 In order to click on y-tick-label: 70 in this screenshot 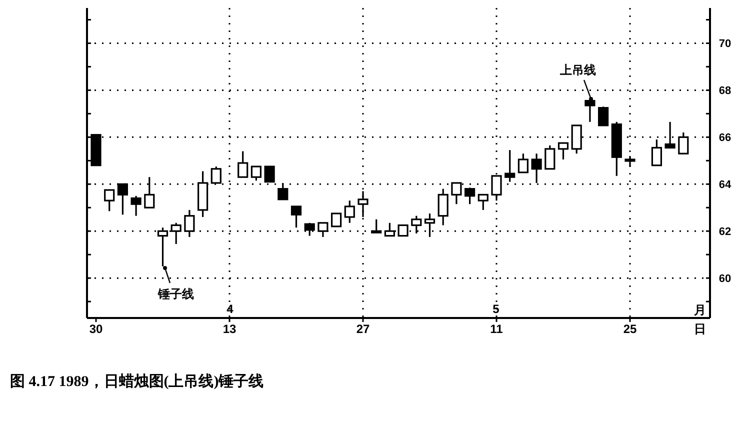, I will do `click(725, 44)`.